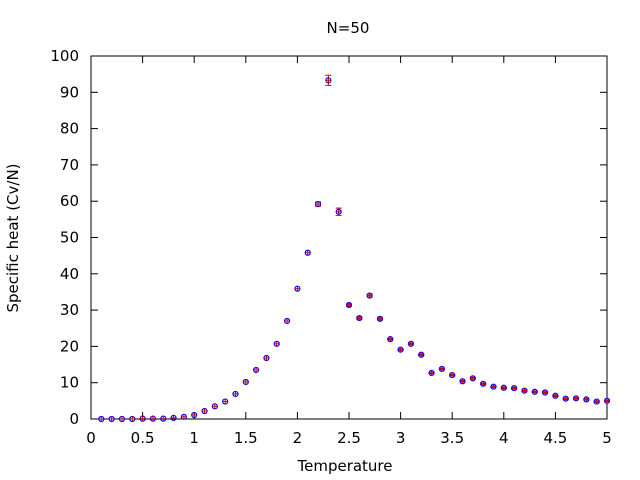  I want to click on y-tick-label: 90, so click(69, 92).